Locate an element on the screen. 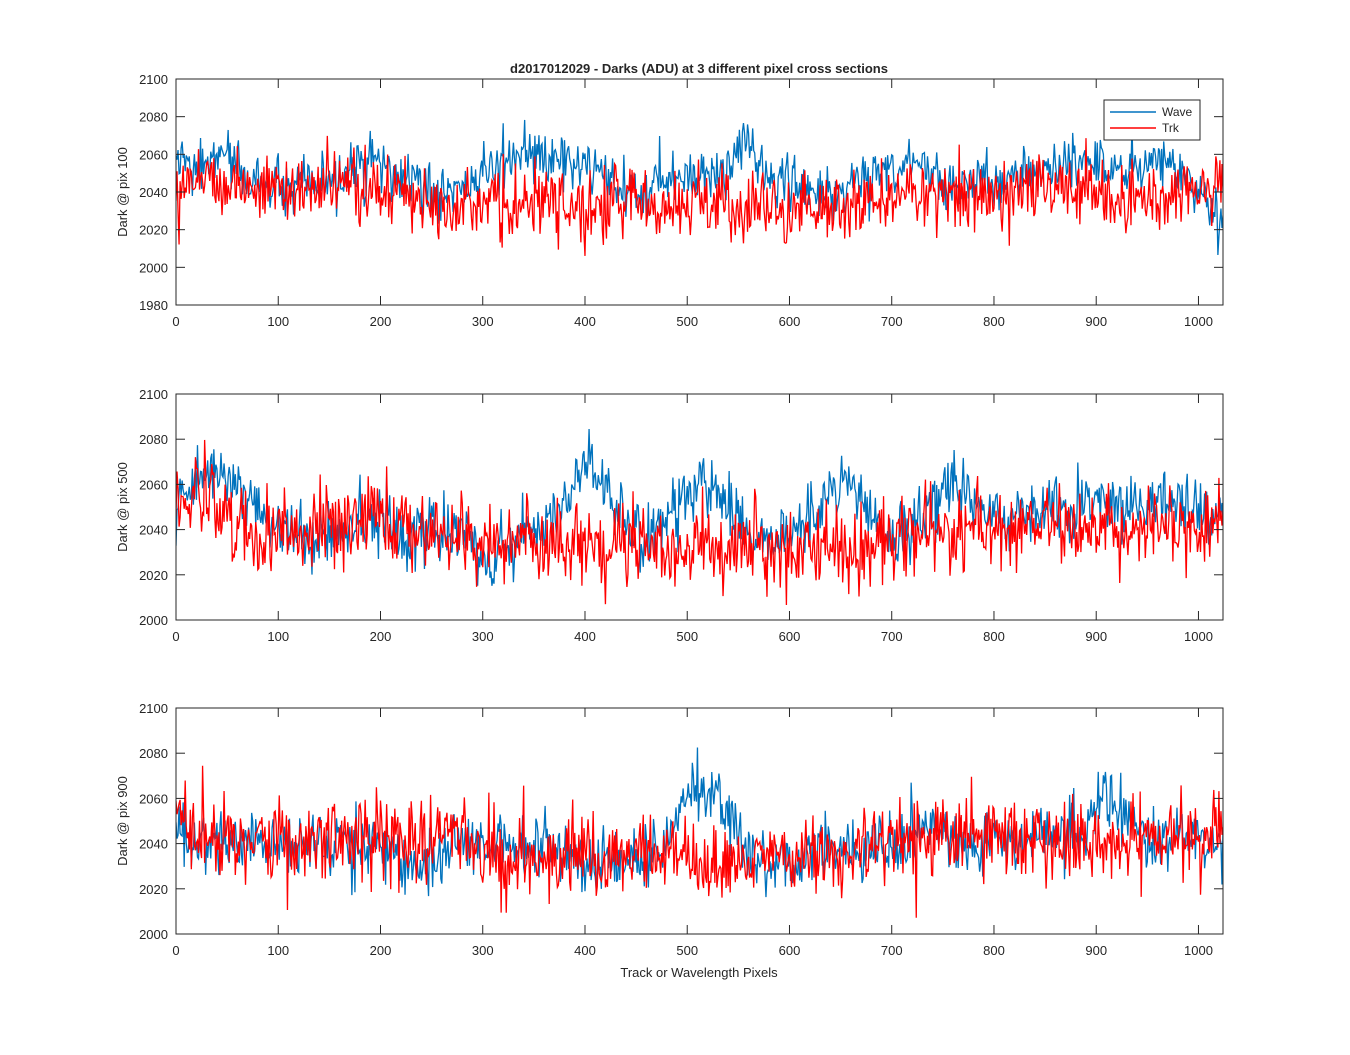 Image resolution: width=1350 pixels, height=1055 pixels. y-axis-label: Dark @ pix 100 is located at coordinates (122, 192).